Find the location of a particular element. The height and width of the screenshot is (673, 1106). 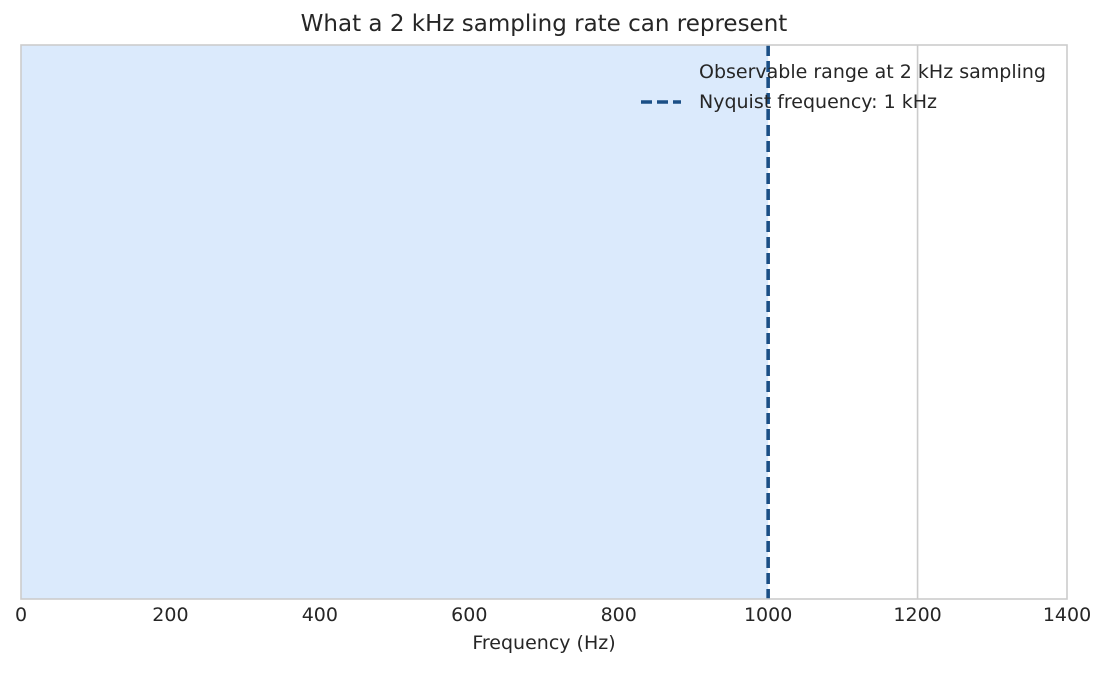

x-tick-label: 600 is located at coordinates (469, 615).